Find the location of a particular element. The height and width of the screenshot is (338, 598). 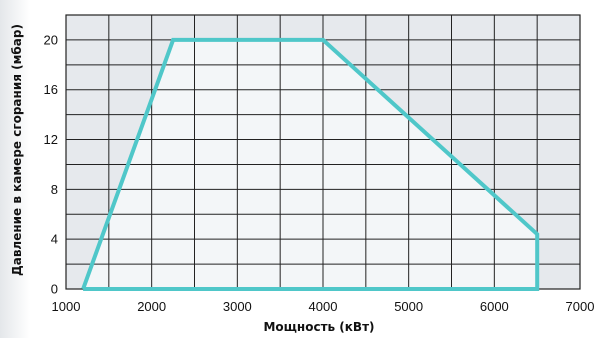

x-tick-label: 3000 is located at coordinates (237, 306).